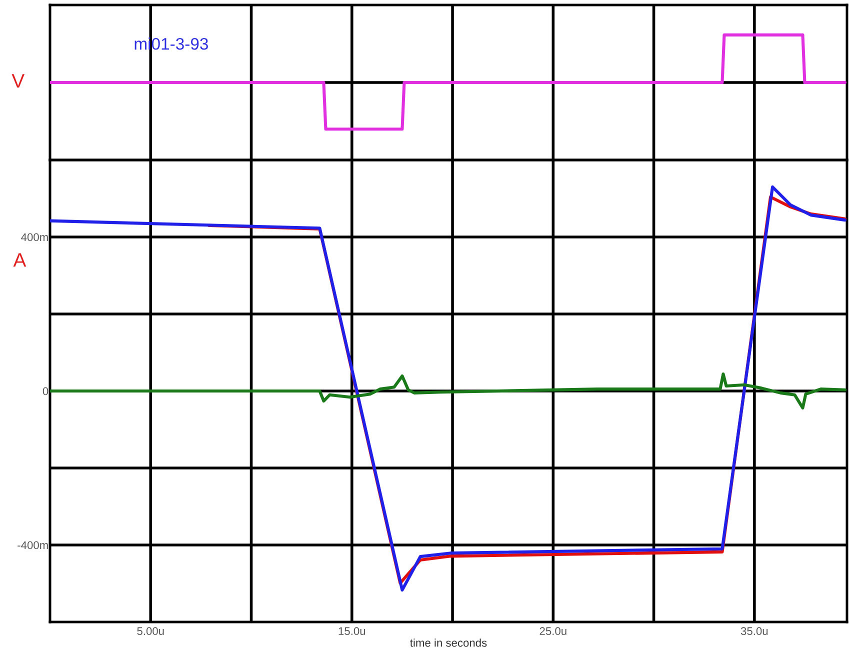  What do you see at coordinates (448, 642) in the screenshot?
I see `x-axis-title: time in seconds` at bounding box center [448, 642].